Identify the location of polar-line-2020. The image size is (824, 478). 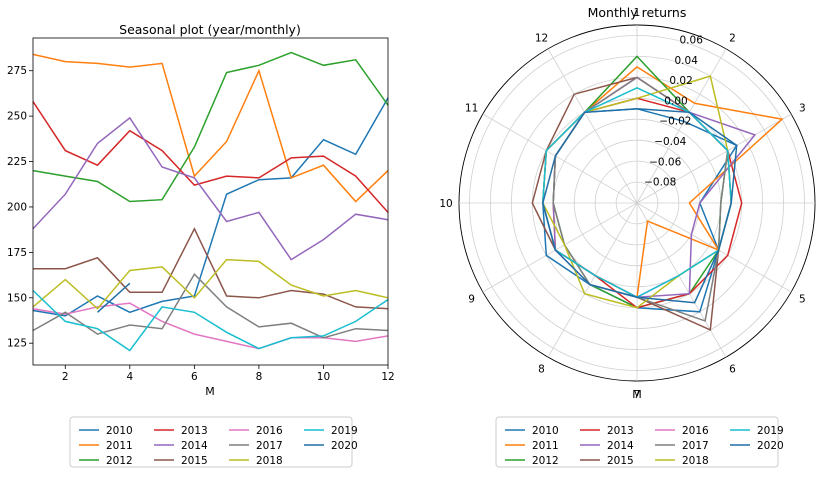
(640, 206).